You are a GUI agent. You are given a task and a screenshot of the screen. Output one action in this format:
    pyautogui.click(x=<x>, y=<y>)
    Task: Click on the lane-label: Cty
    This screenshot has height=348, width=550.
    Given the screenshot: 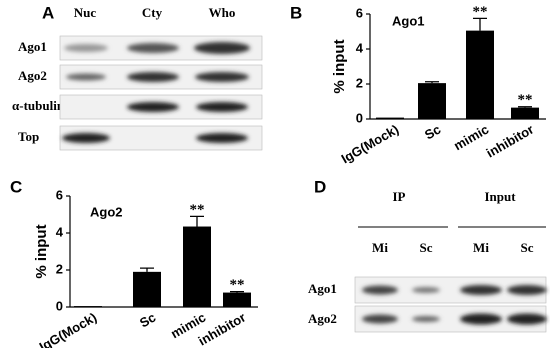 What is the action you would take?
    pyautogui.click(x=152, y=12)
    